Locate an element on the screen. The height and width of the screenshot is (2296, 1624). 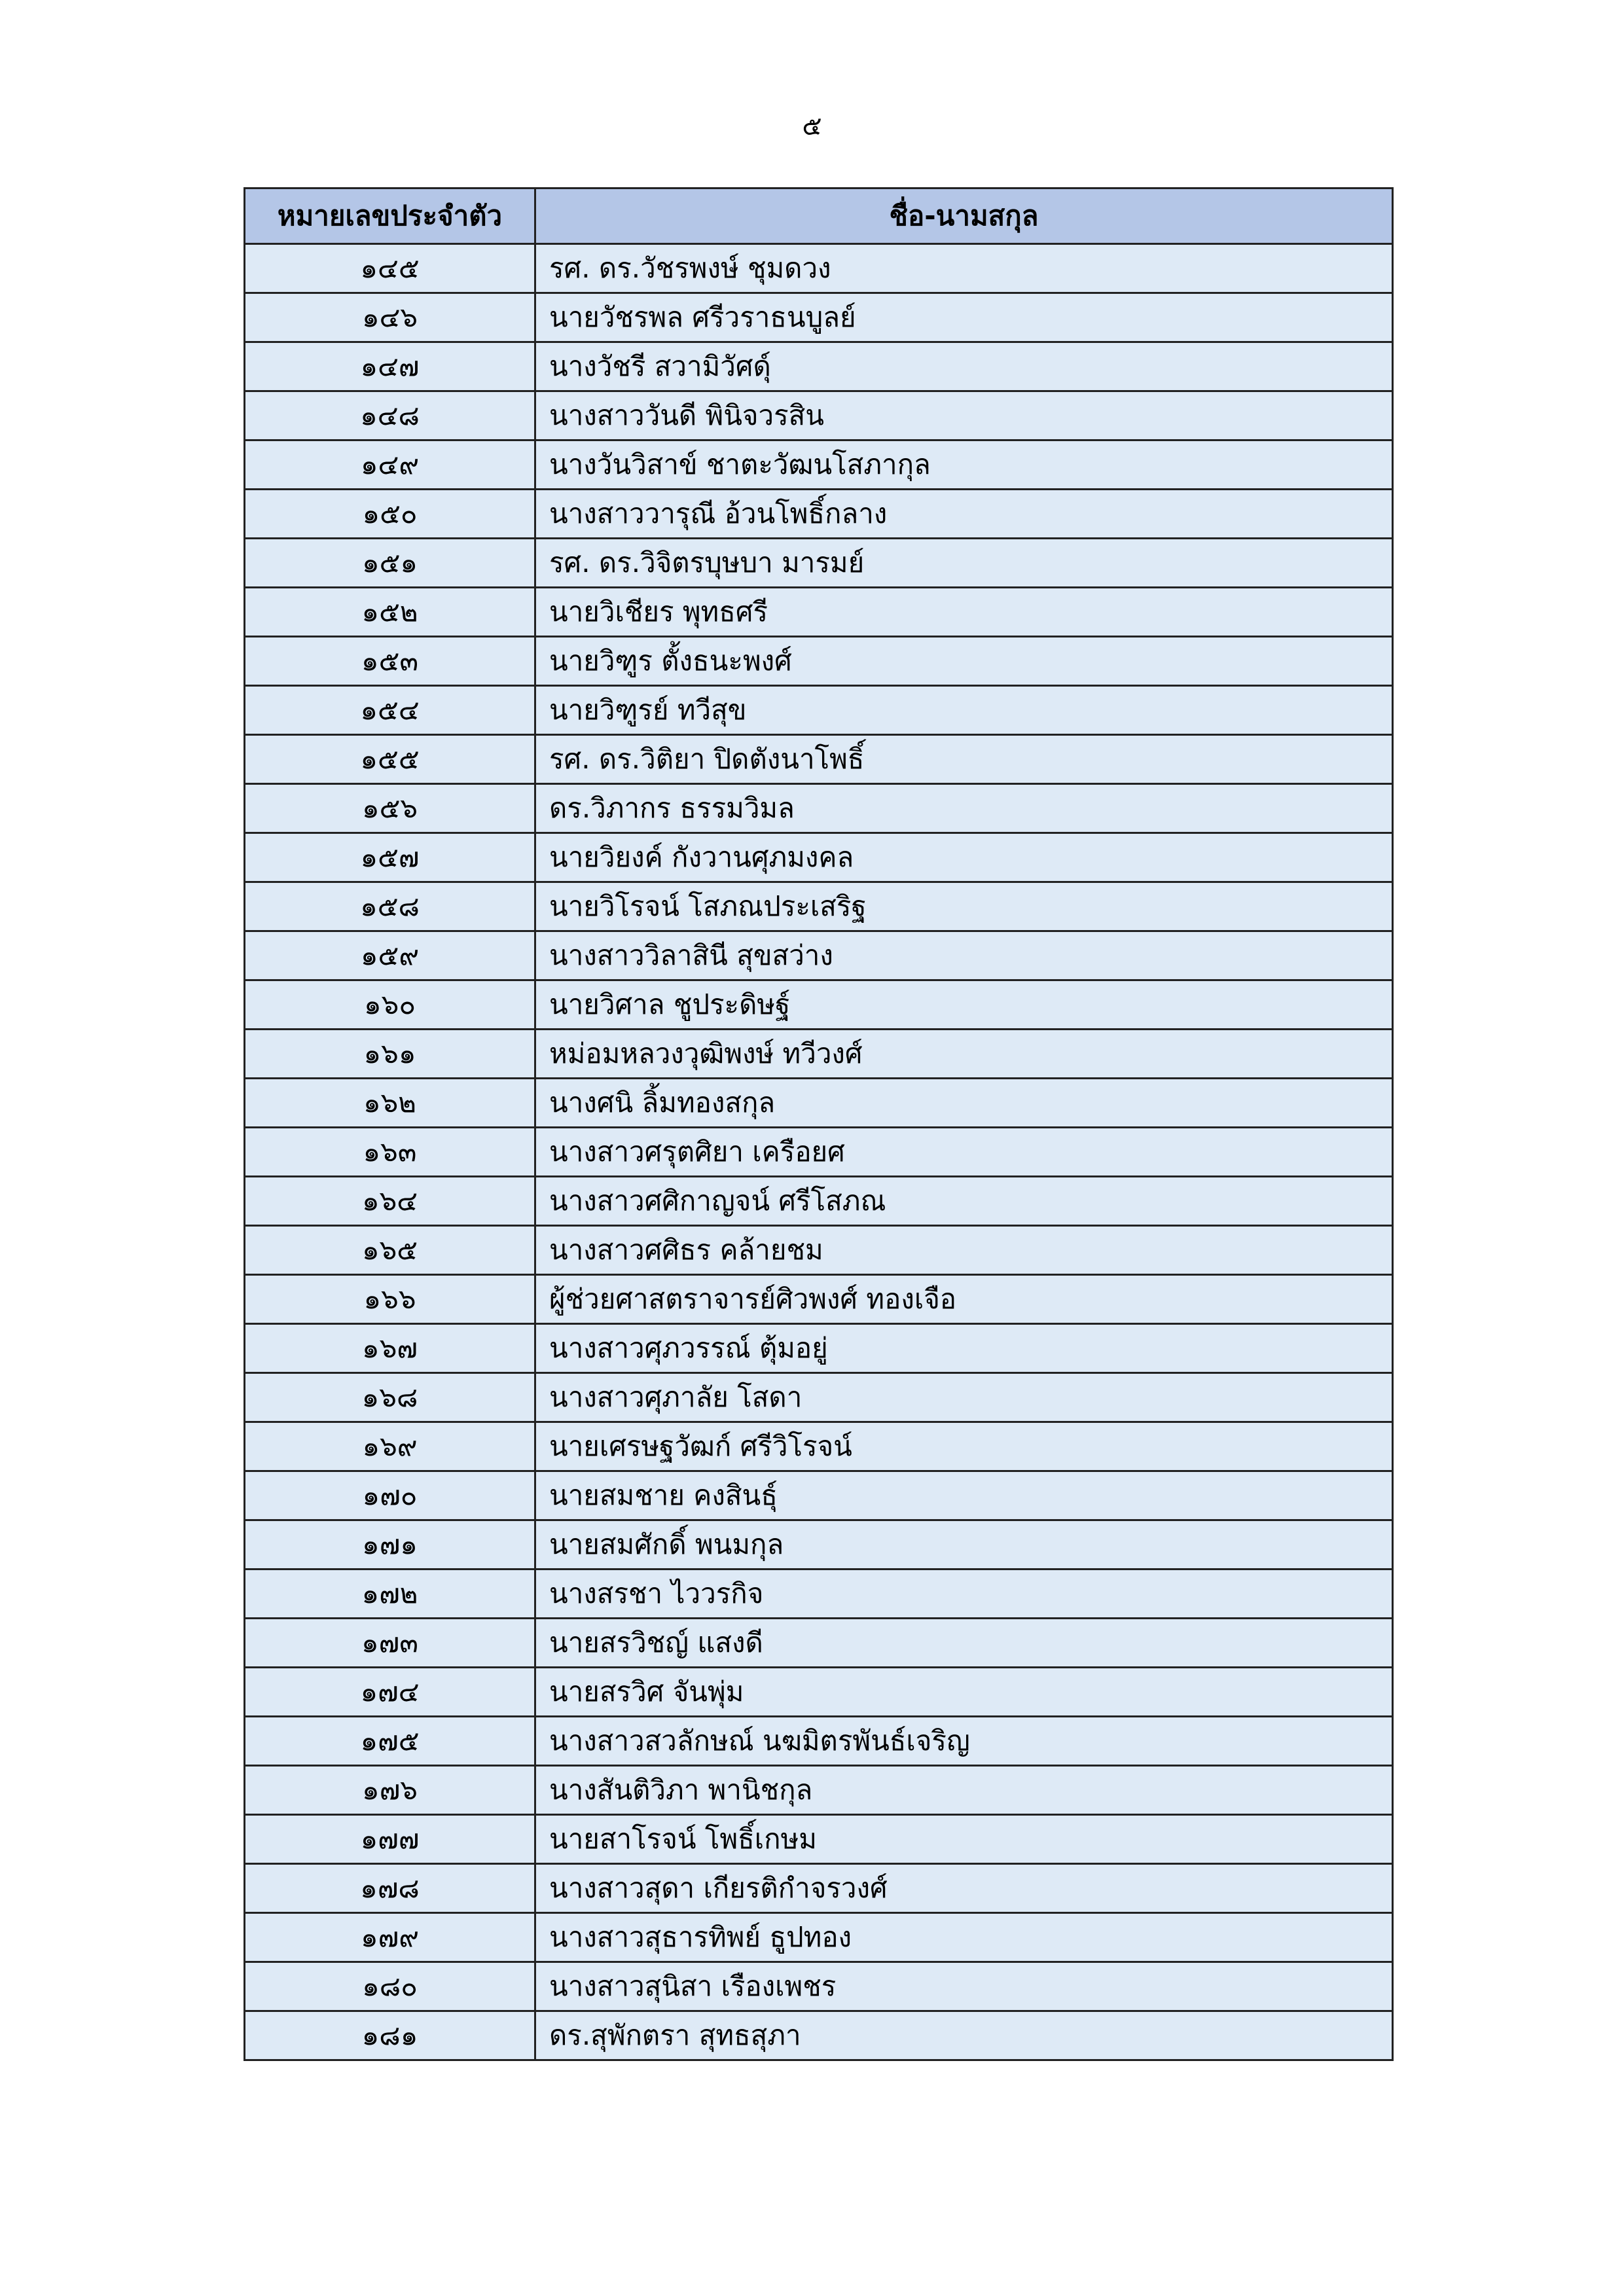
table-row: ๑๕๓ นายวิฑูร ตั้งธนะพงศ์ is located at coordinates (819, 661).